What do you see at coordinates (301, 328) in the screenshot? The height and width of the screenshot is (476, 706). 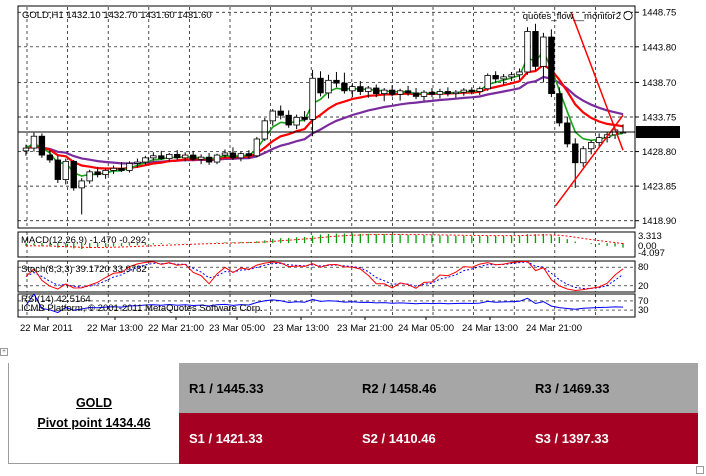 I see `x-tick-label: 23 Mar 13:00` at bounding box center [301, 328].